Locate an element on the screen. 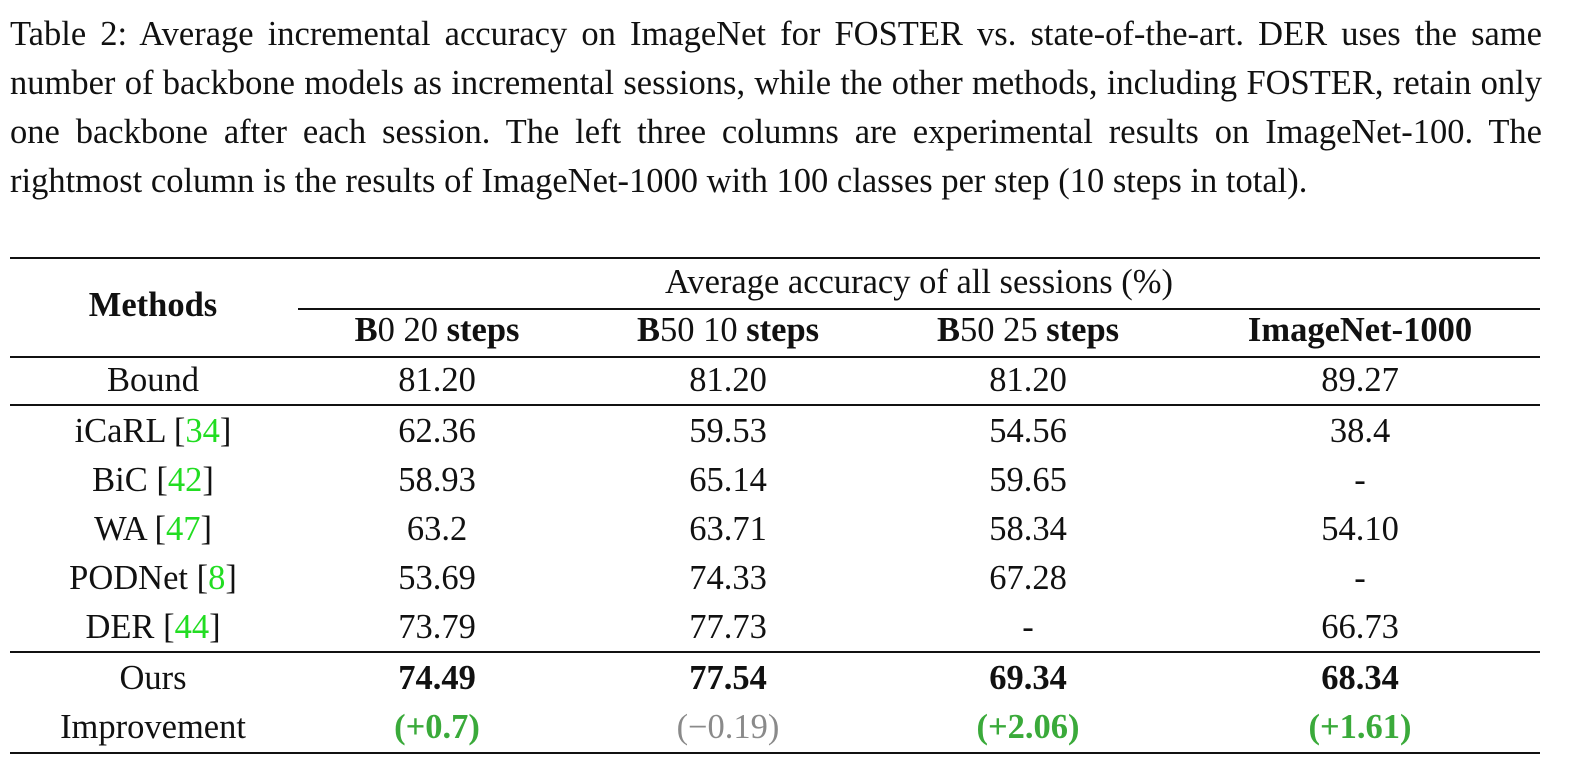 Image resolution: width=1577 pixels, height=771 pixels. improvement-value: (+2.06) is located at coordinates (1028, 727).